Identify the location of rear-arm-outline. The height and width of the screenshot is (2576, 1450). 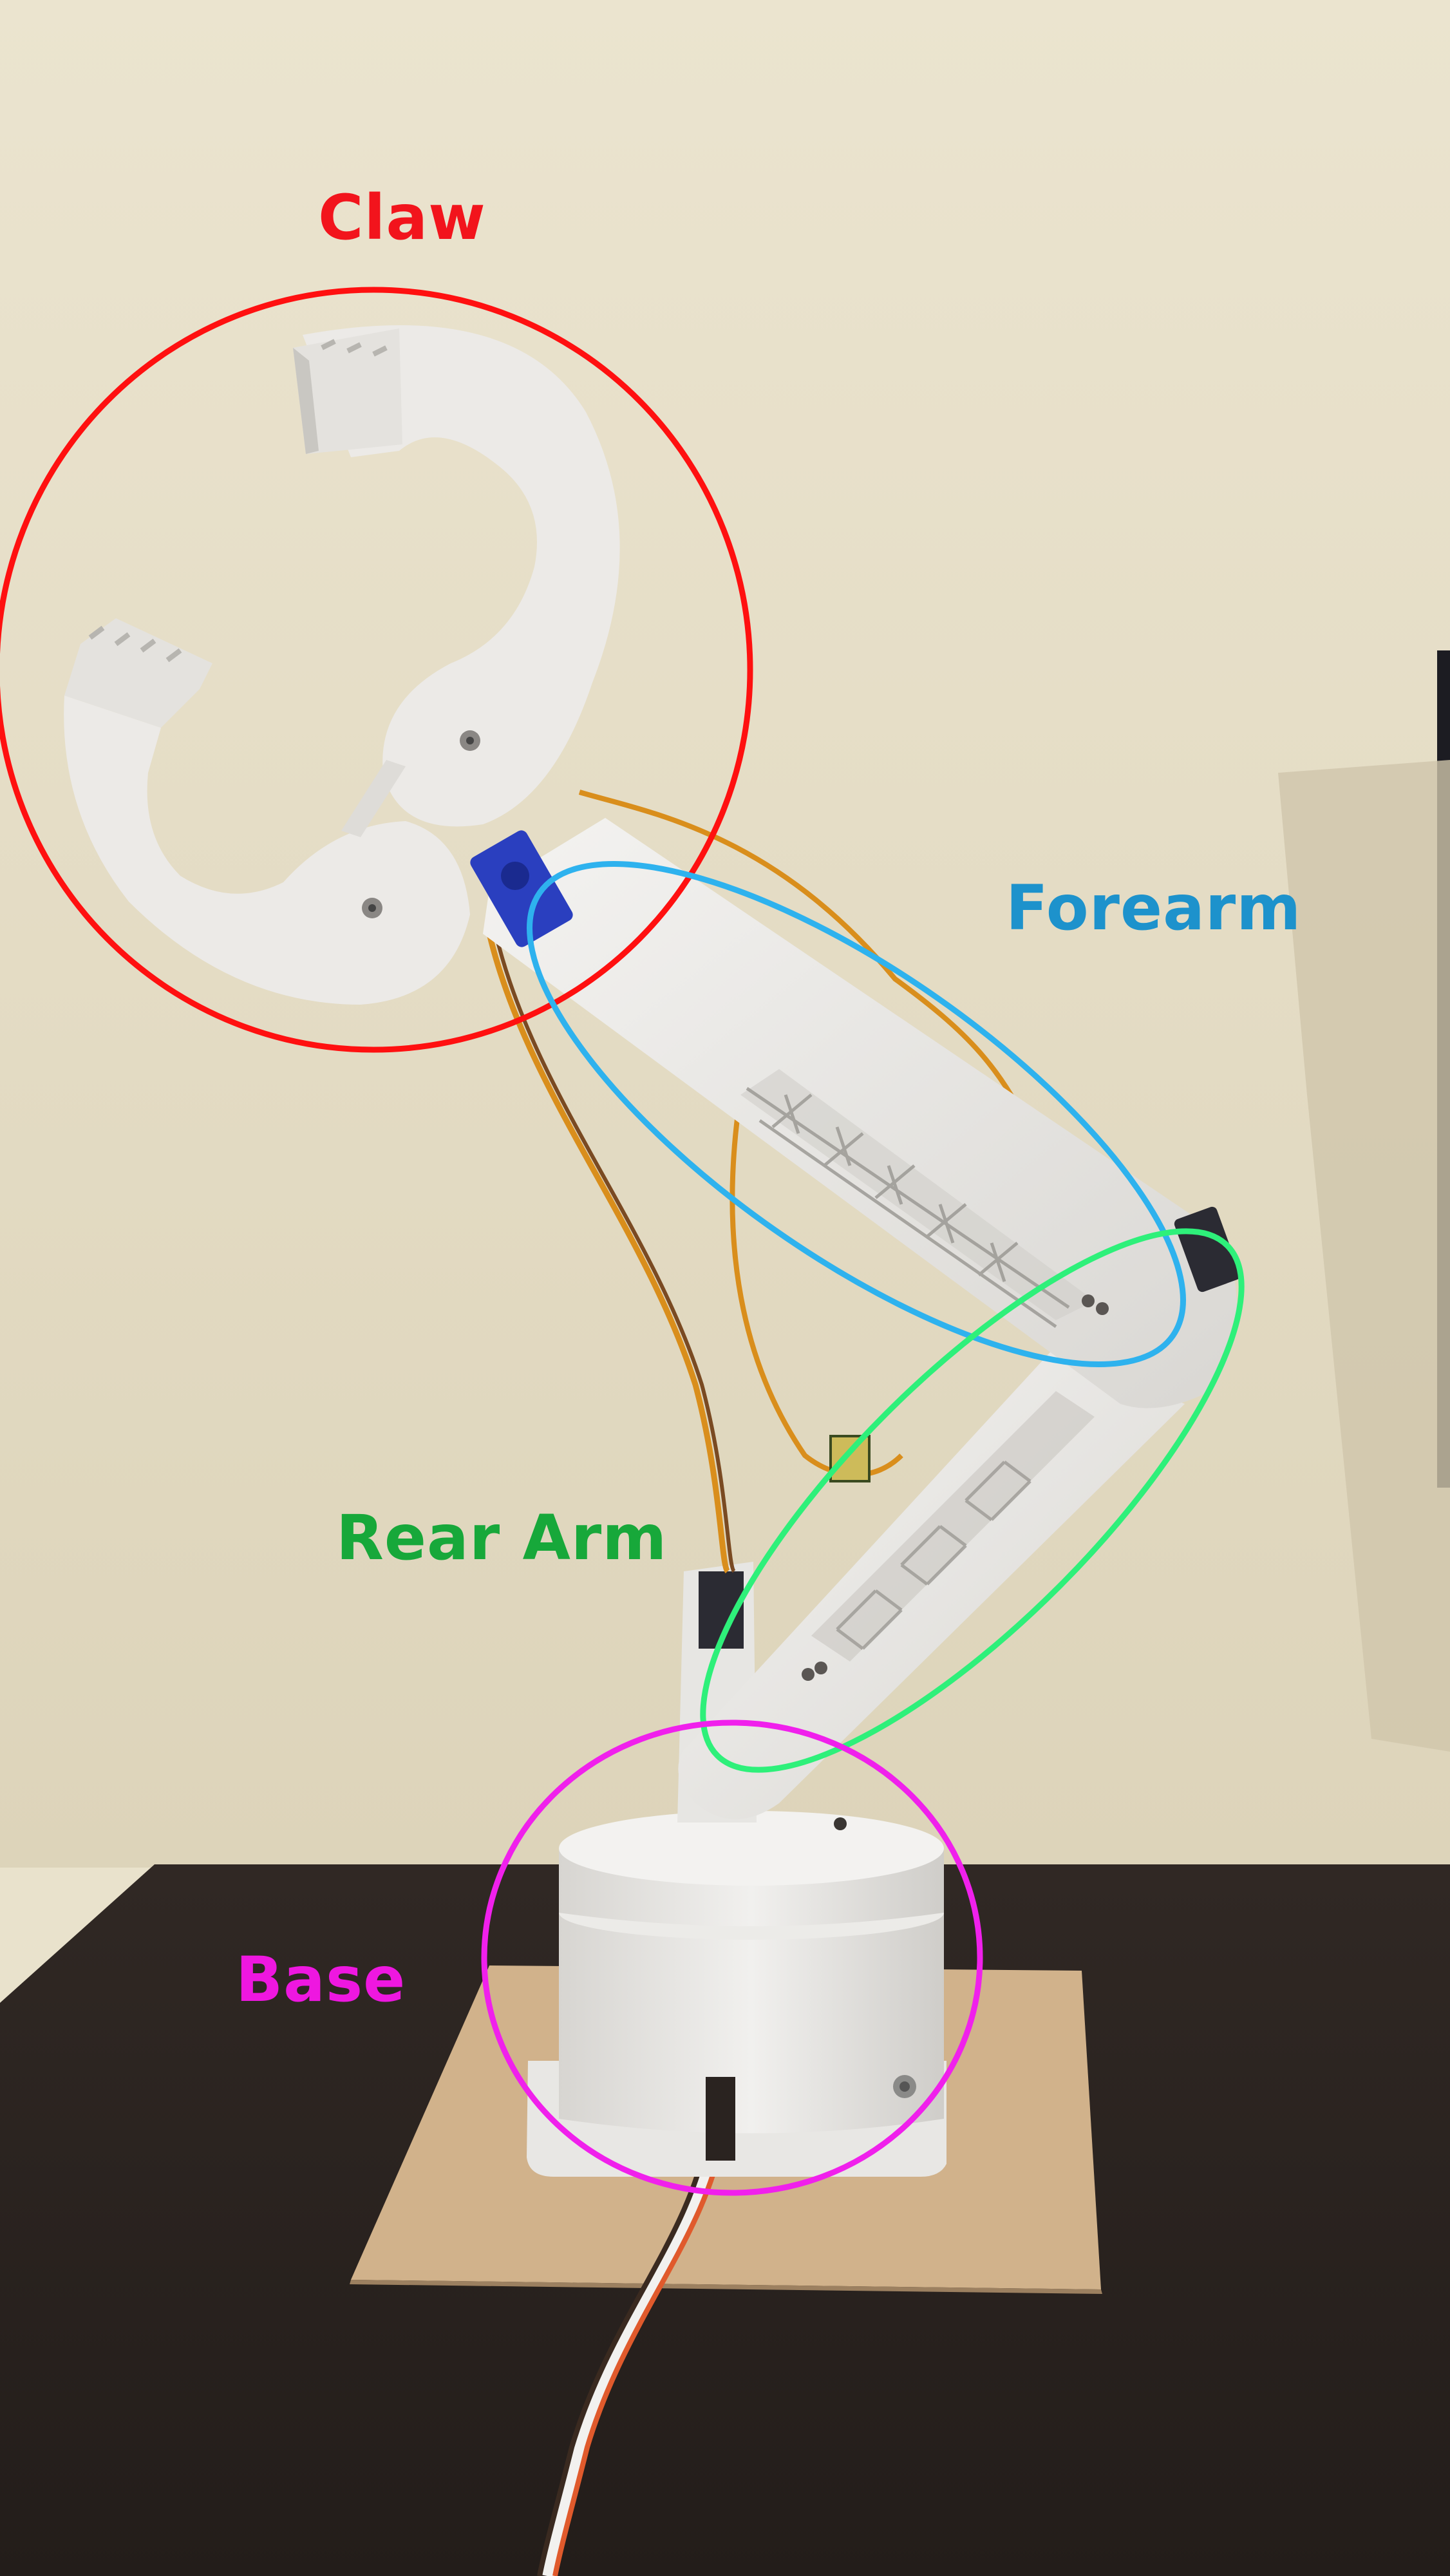
(973, 1500).